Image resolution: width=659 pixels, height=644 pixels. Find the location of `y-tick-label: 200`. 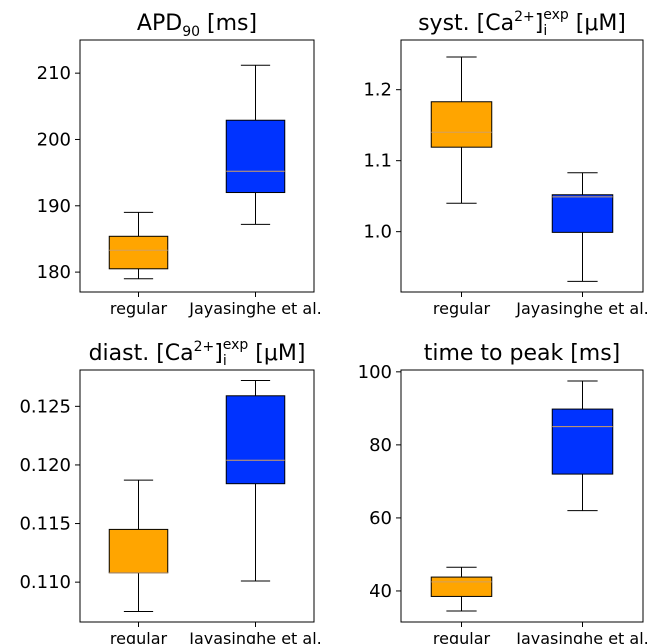

y-tick-label: 200 is located at coordinates (54, 139).